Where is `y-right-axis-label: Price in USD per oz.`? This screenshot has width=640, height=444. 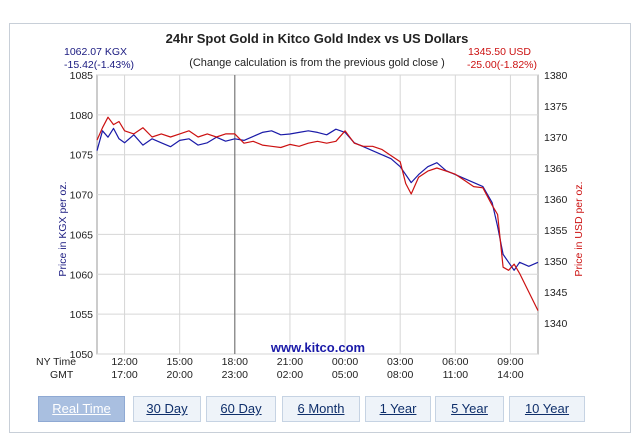
y-right-axis-label: Price in USD per oz. is located at coordinates (579, 228).